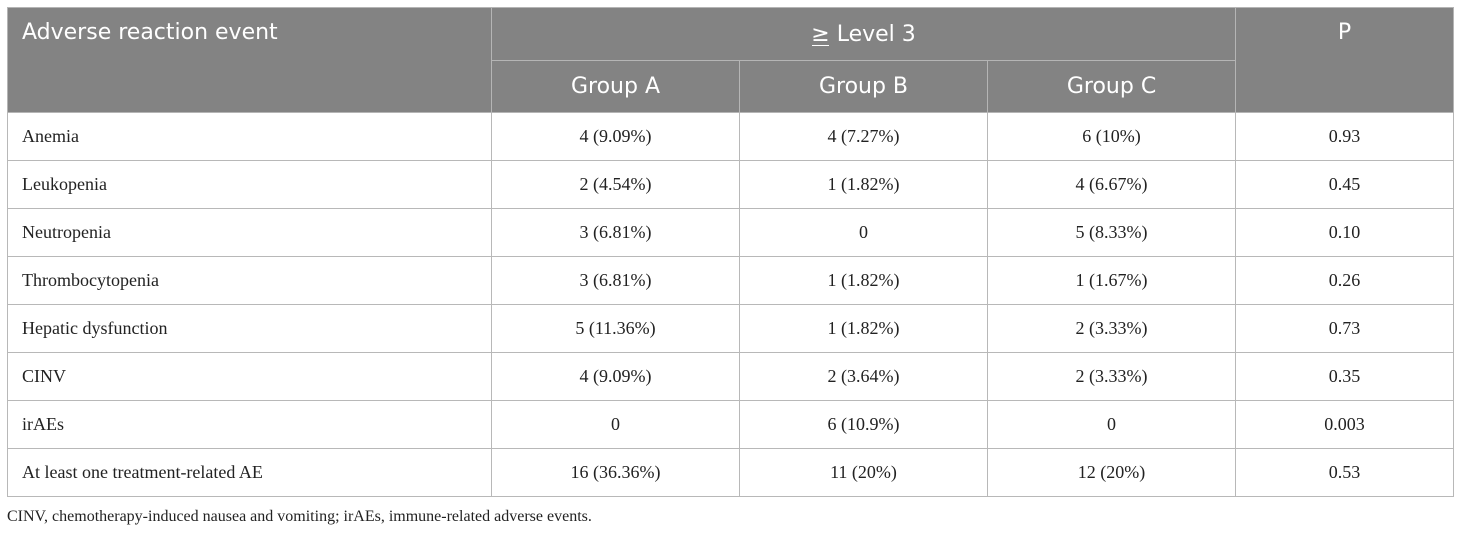  I want to click on group-c-cell: 5 (8.33%), so click(1111, 232).